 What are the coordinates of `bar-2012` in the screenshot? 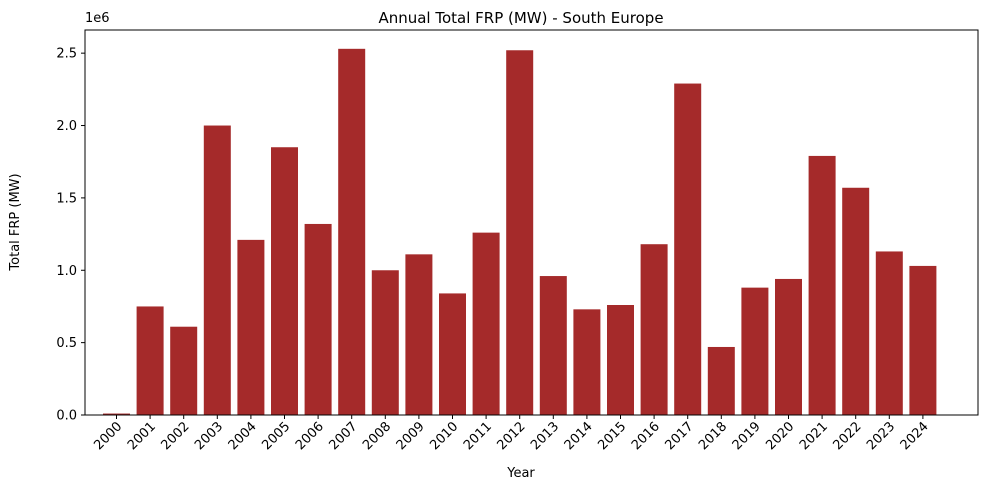 It's located at (520, 232).